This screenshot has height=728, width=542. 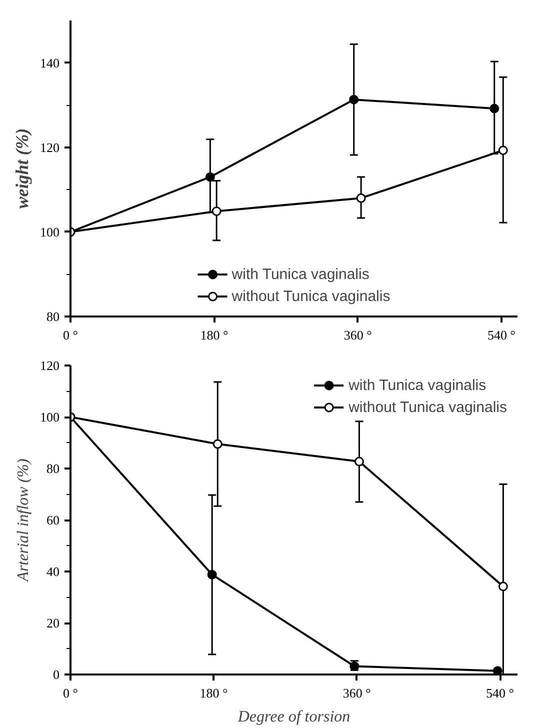 What do you see at coordinates (53, 520) in the screenshot?
I see `y-tick-label: 60` at bounding box center [53, 520].